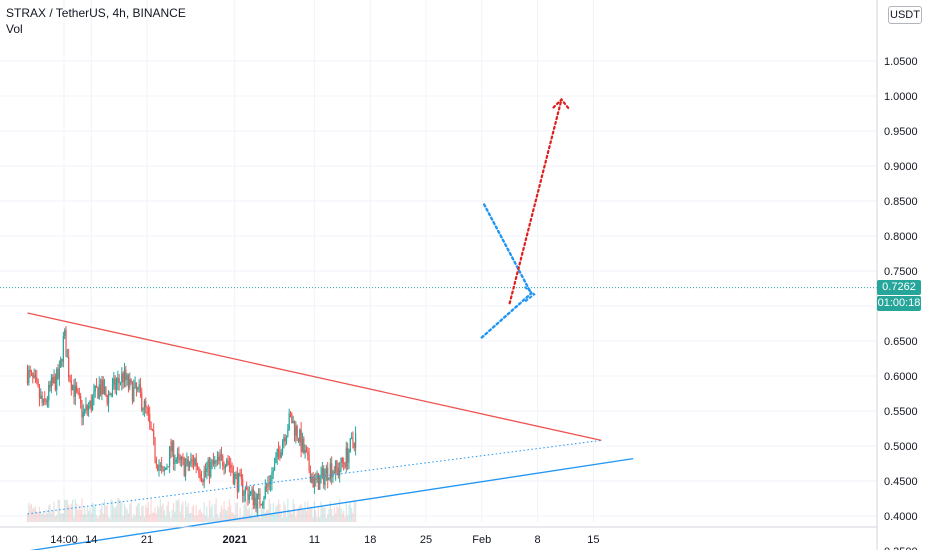  I want to click on x-tick-label: 25, so click(426, 540).